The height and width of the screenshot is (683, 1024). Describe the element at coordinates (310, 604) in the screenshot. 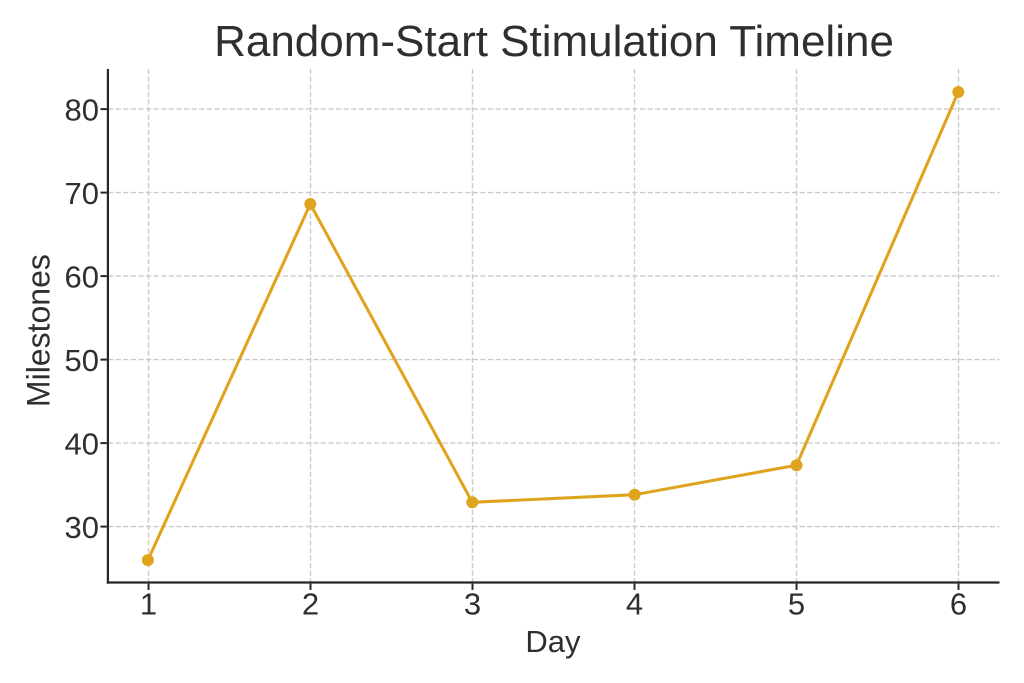

I see `svg-text: 2` at that location.